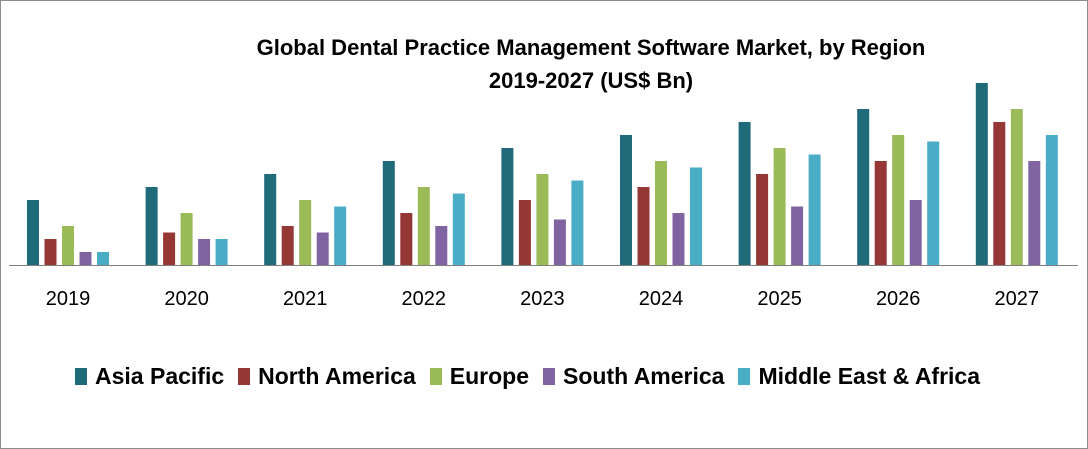 The width and height of the screenshot is (1088, 449). What do you see at coordinates (305, 232) in the screenshot?
I see `bar-europe-2021` at bounding box center [305, 232].